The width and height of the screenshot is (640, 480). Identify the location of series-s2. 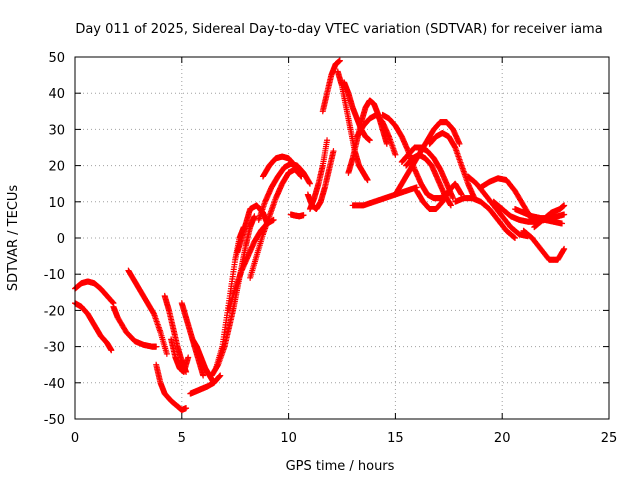
(94, 292).